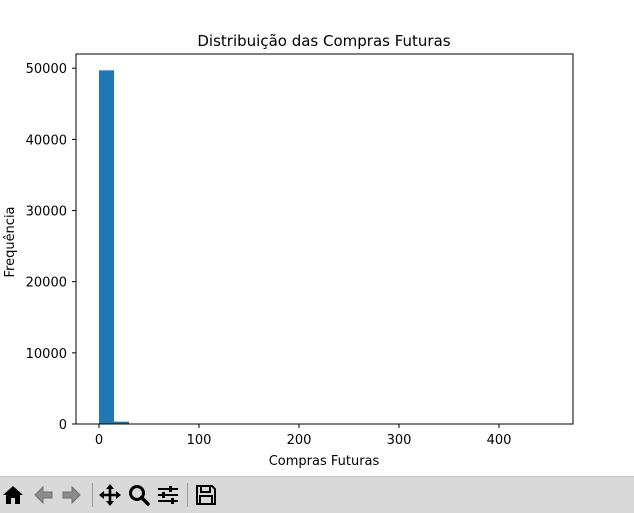  What do you see at coordinates (323, 41) in the screenshot?
I see `chart-title: Distribuição das Compras Futuras` at bounding box center [323, 41].